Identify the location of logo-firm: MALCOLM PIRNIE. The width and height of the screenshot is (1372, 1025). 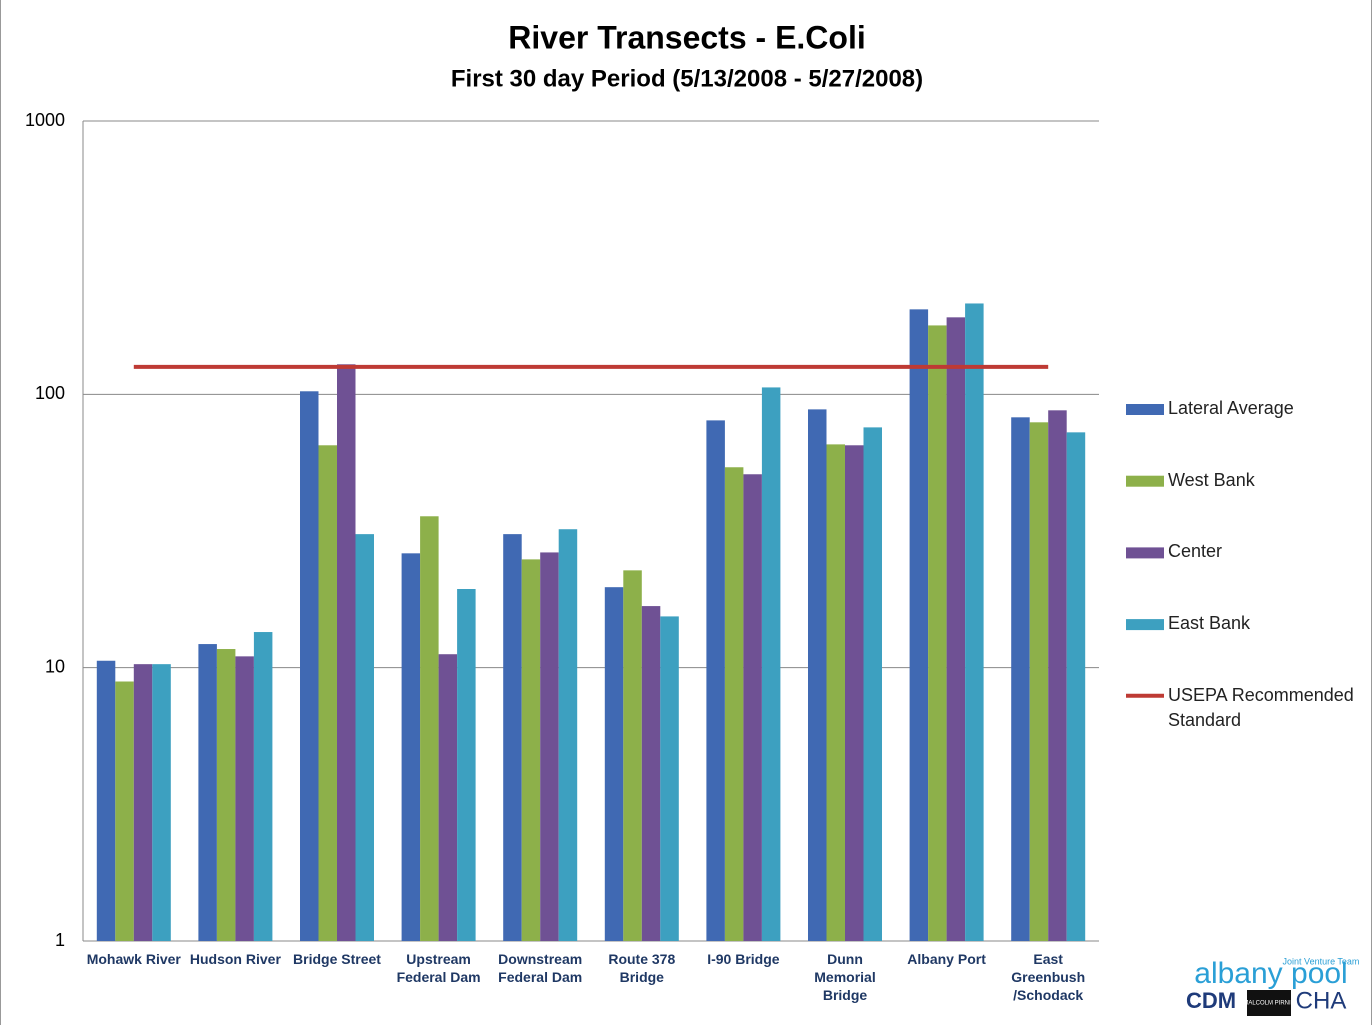
(1268, 1004).